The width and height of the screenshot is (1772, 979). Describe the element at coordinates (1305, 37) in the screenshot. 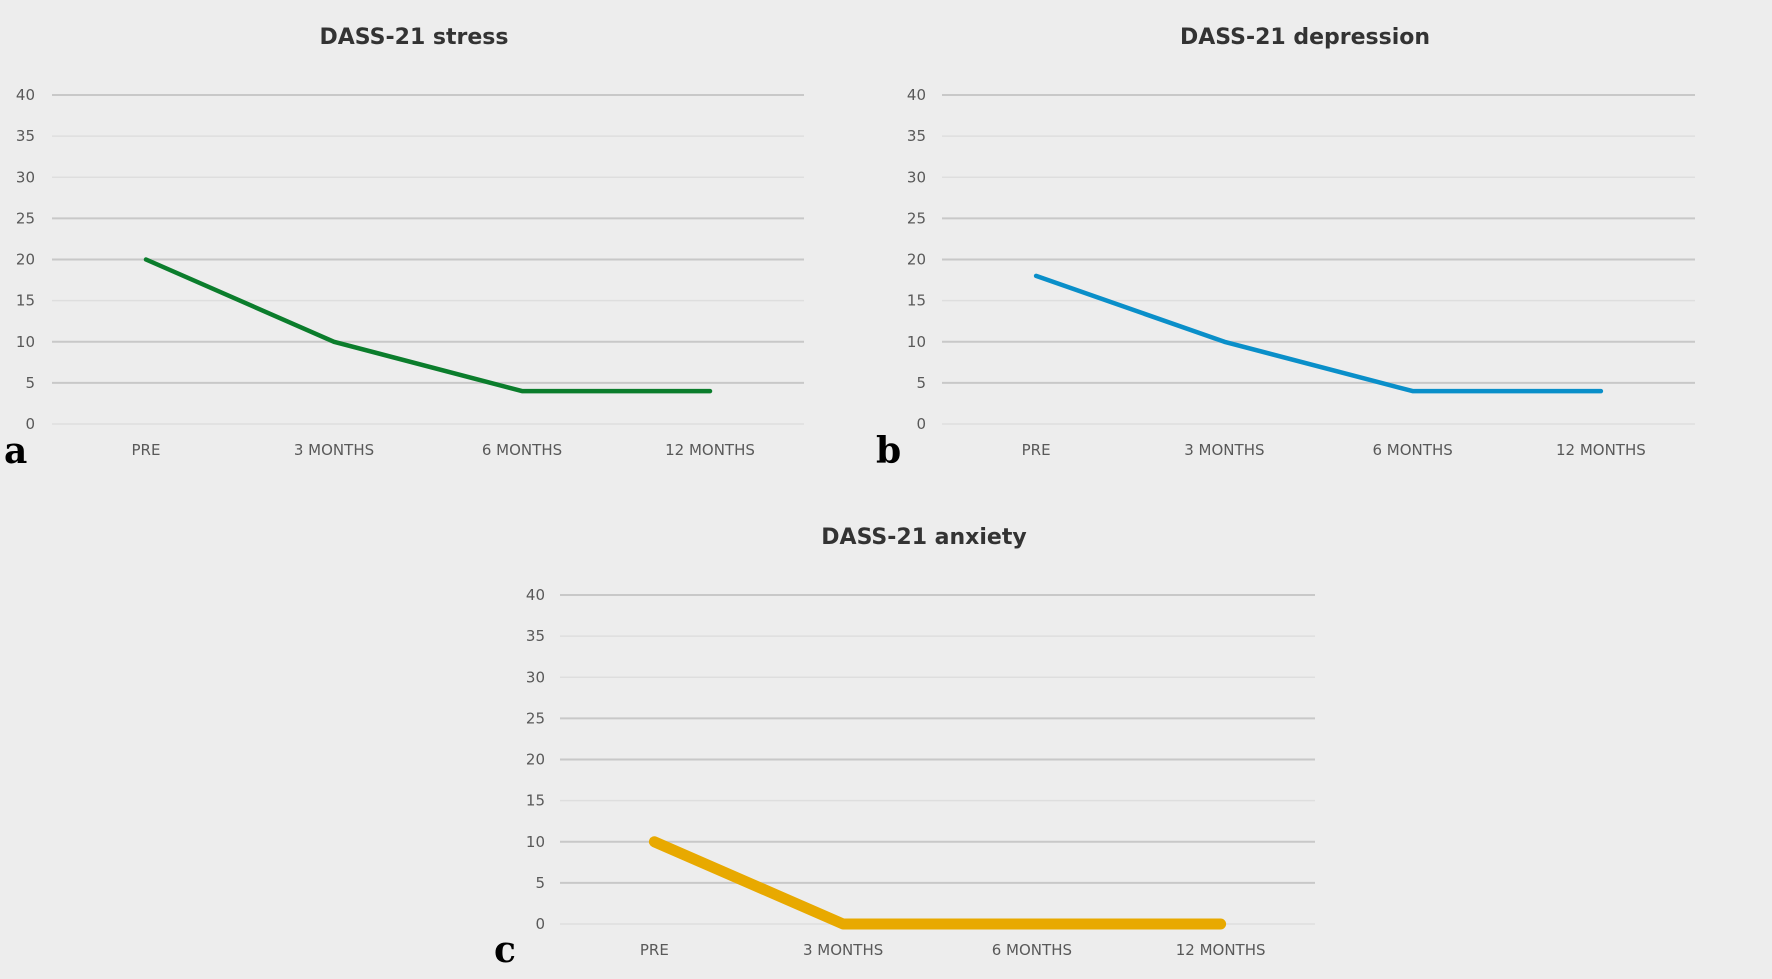

I see `chart-title: DASS-21 depression` at that location.